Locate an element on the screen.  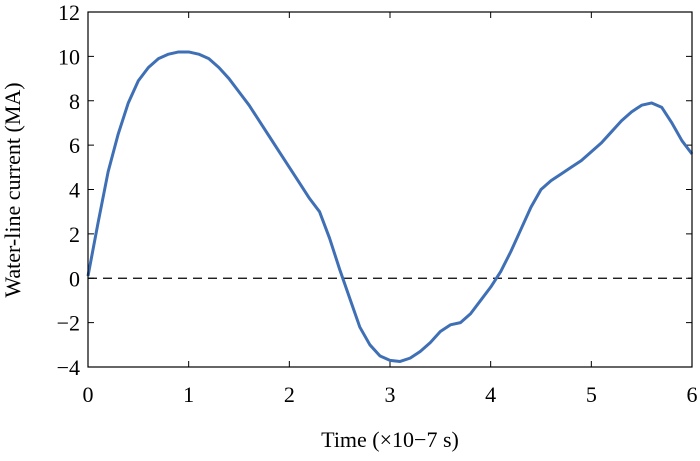
x-tick-label: 1 is located at coordinates (188, 394).